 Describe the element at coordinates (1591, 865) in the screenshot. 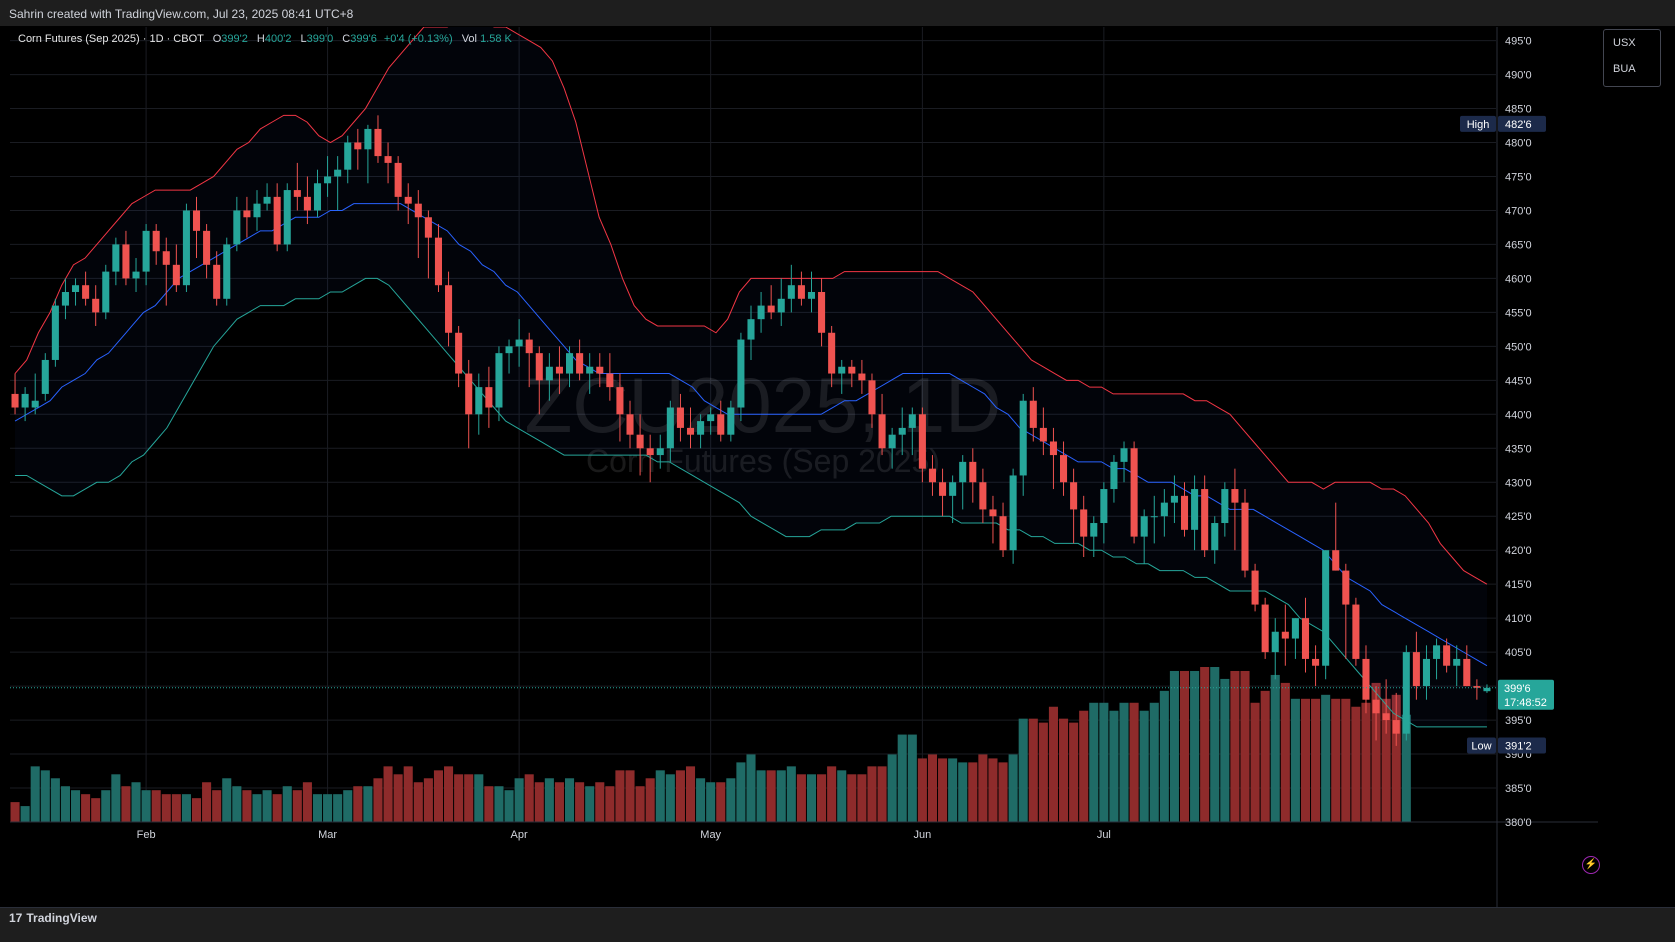

I see `lightning-icon: ⚡` at that location.